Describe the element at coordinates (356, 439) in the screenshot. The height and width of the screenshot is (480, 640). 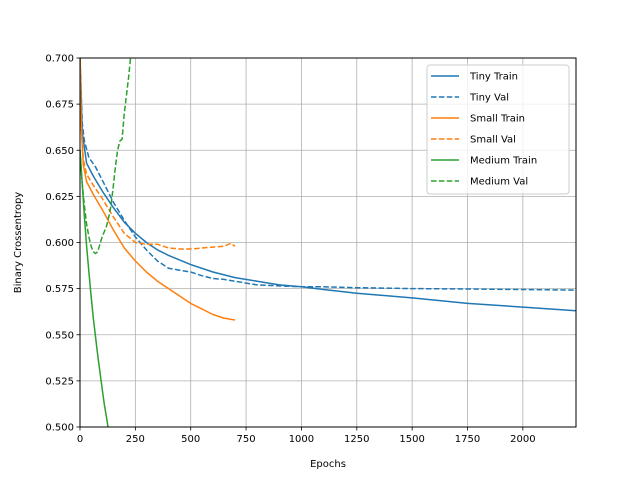
I see `x-tick-label: 1250` at that location.